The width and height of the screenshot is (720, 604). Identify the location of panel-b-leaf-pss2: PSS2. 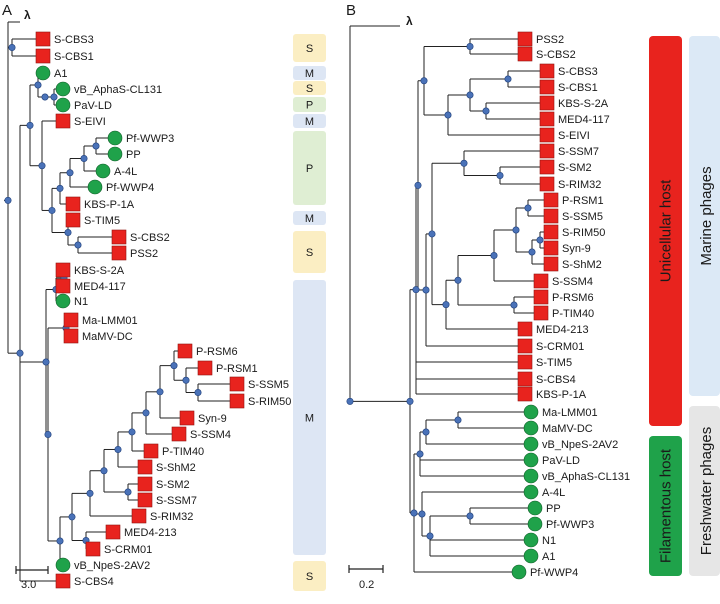
(540, 39).